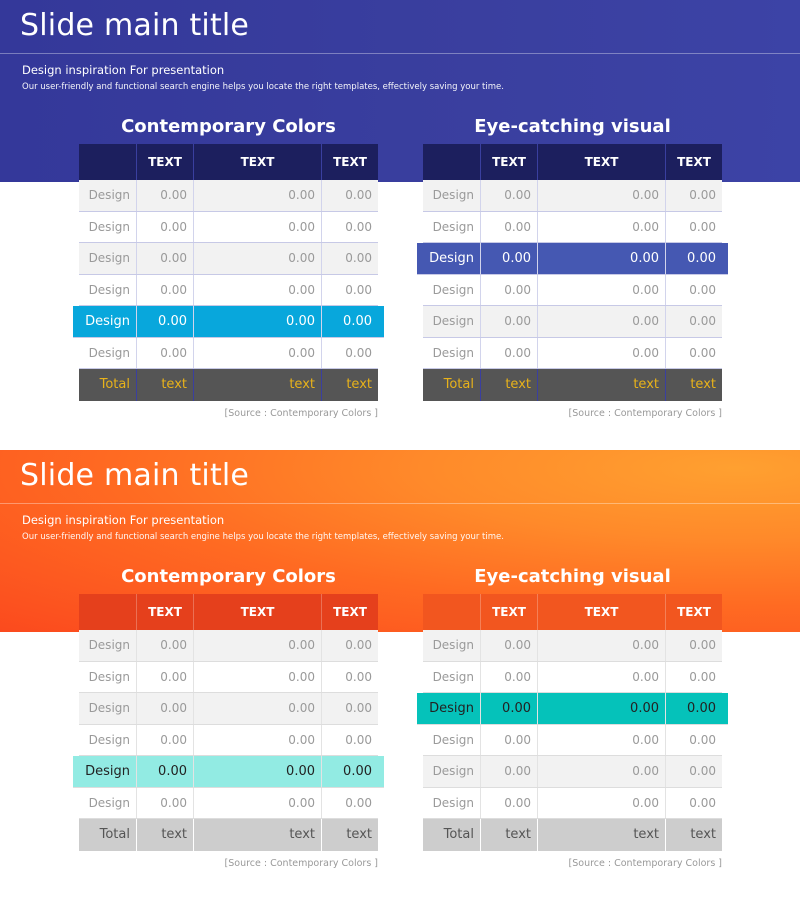 This screenshot has height=900, width=800. I want to click on table-title: Eye-catching visual, so click(572, 126).